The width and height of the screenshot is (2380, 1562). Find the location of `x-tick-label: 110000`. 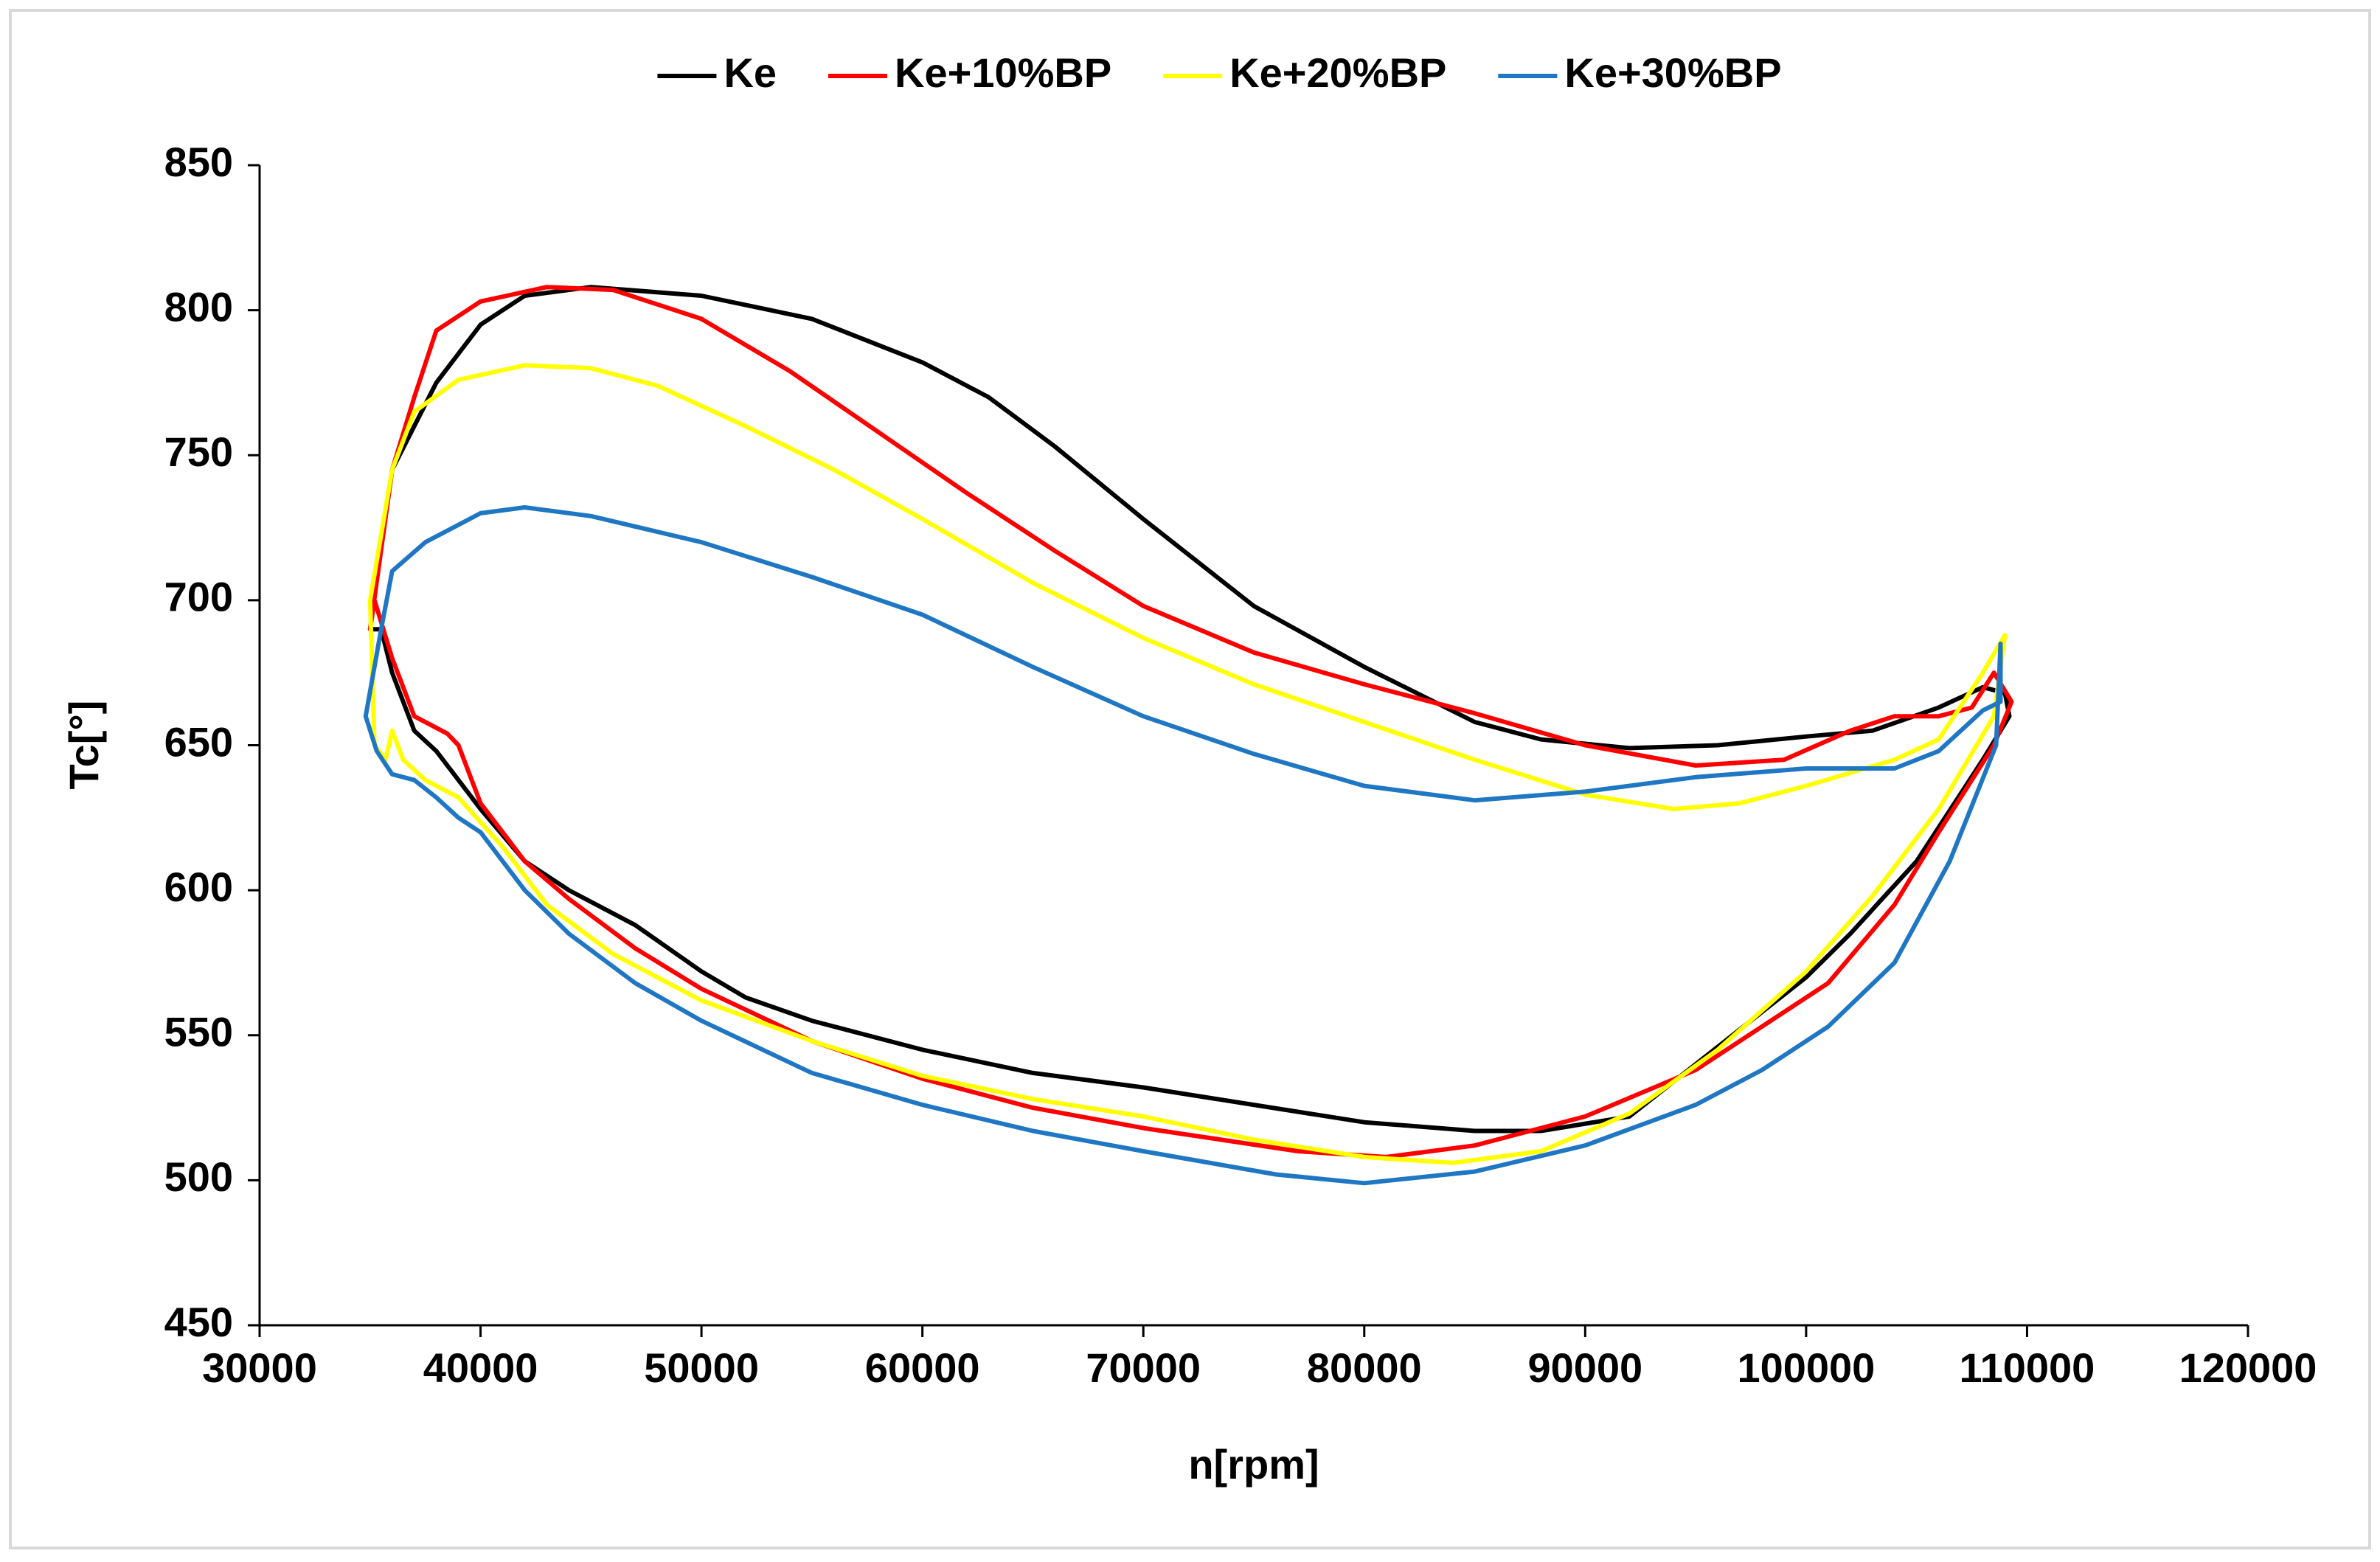

x-tick-label: 110000 is located at coordinates (2028, 1367).